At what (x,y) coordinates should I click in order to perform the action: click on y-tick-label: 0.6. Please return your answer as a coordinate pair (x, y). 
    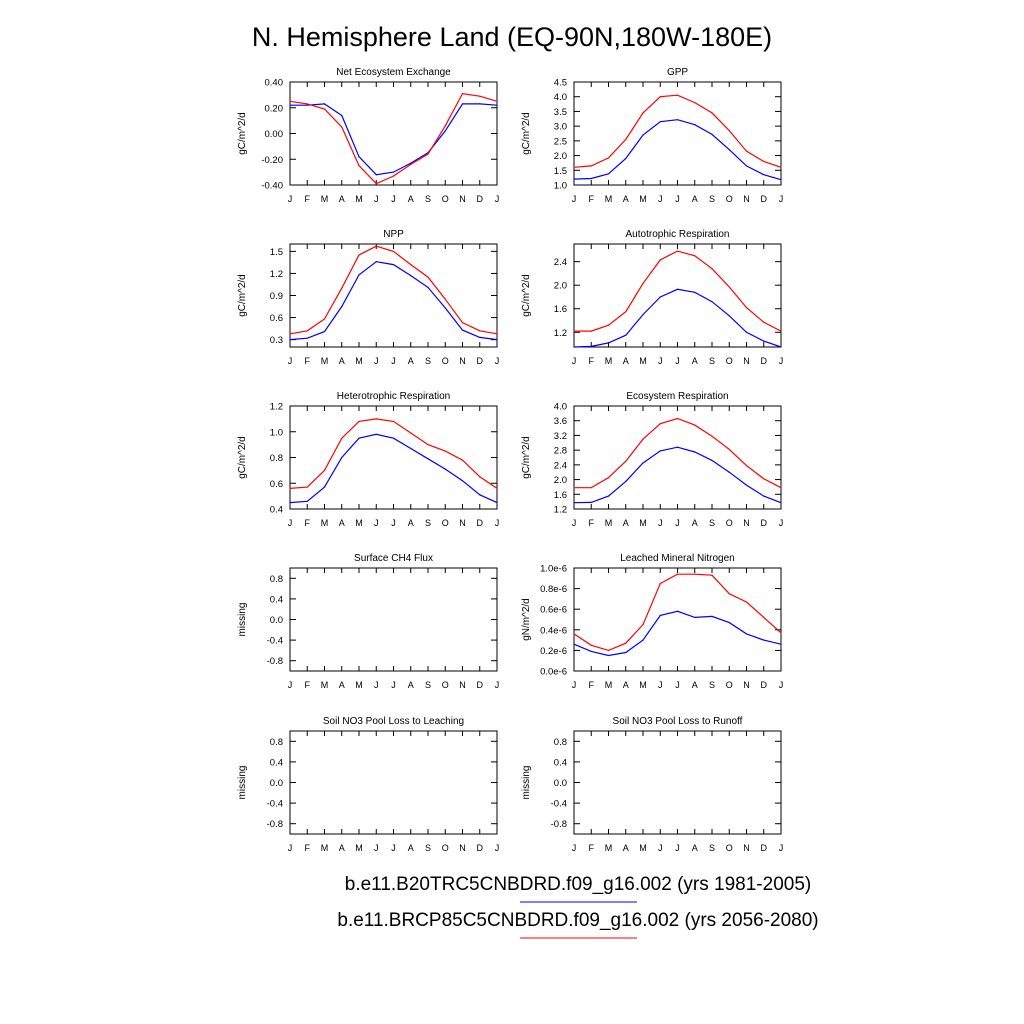
    Looking at the image, I should click on (276, 318).